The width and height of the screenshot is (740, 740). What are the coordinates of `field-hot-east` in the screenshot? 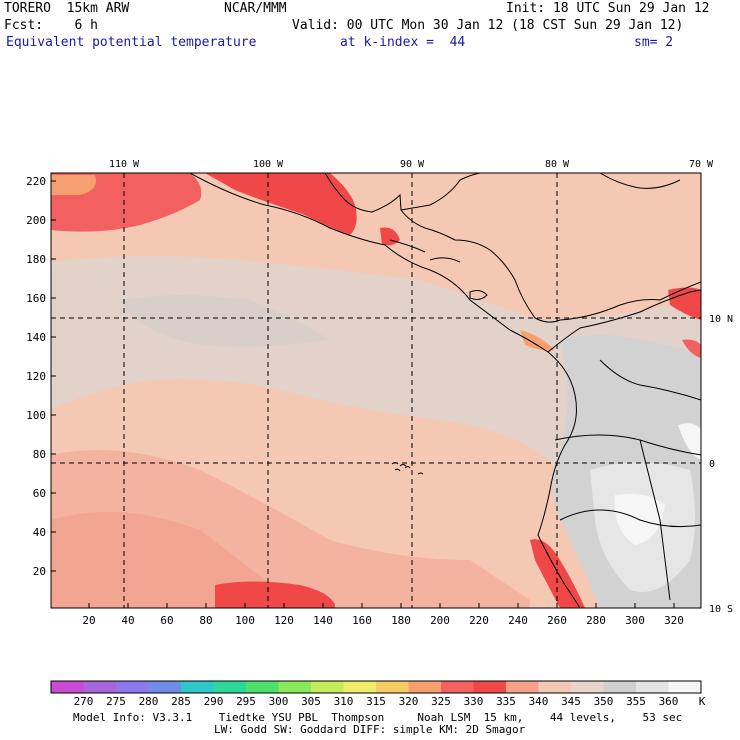 It's located at (691, 348).